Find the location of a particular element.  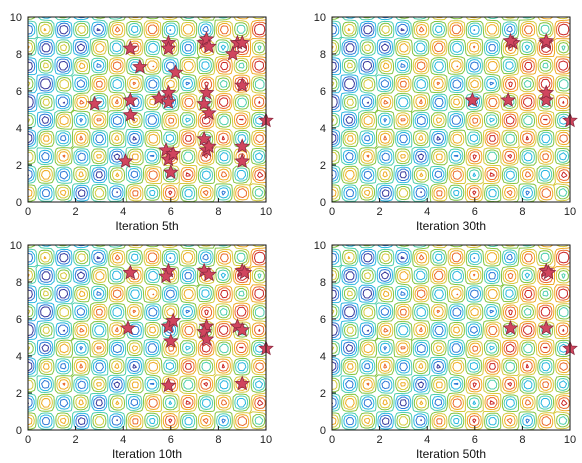

chart-caption: Iteration 30th is located at coordinates (451, 226).